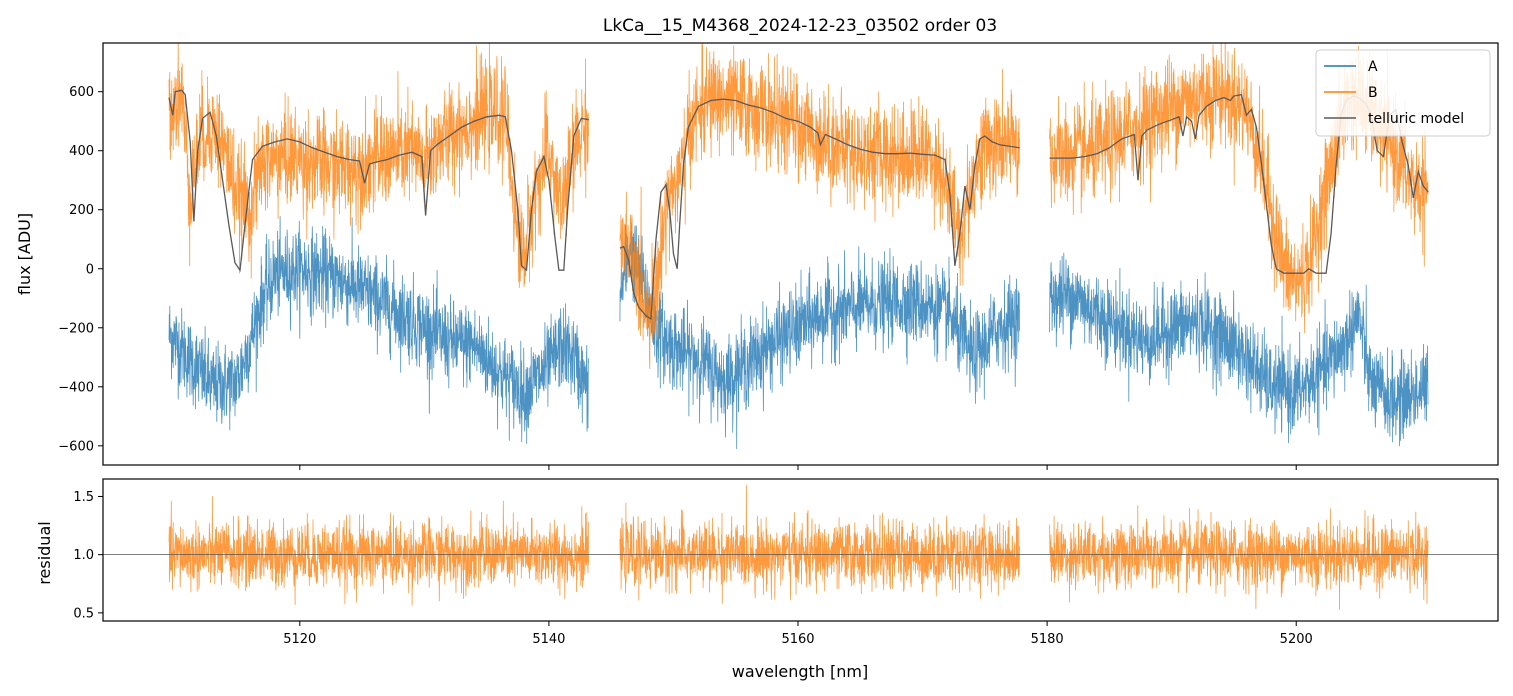  Describe the element at coordinates (76, 328) in the screenshot. I see `flux-y-tick-label: −200` at that location.